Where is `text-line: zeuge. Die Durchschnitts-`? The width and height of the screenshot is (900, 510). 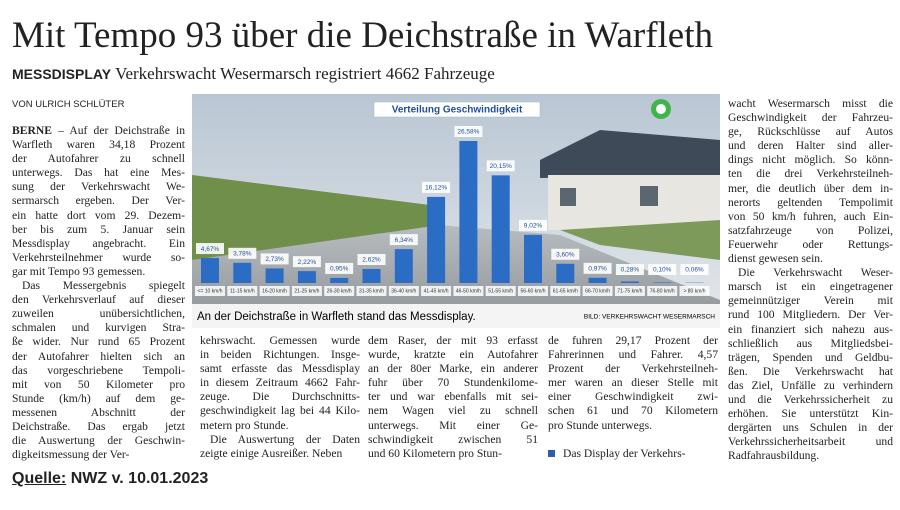 text-line: zeuge. Die Durchschnitts- is located at coordinates (280, 397).